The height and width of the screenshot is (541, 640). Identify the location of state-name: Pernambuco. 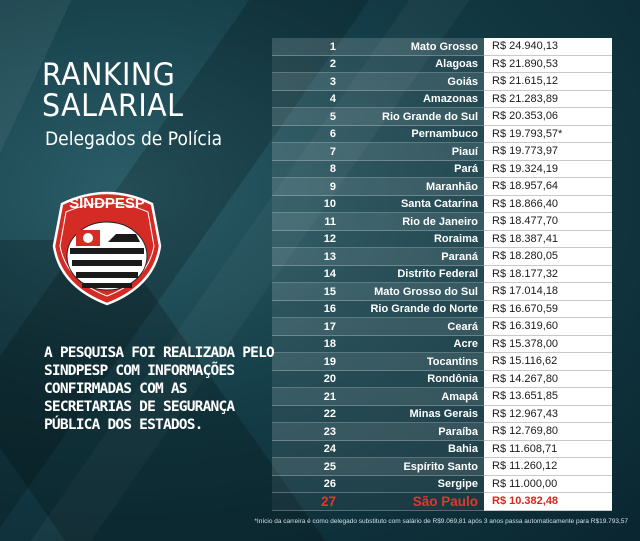
(444, 134).